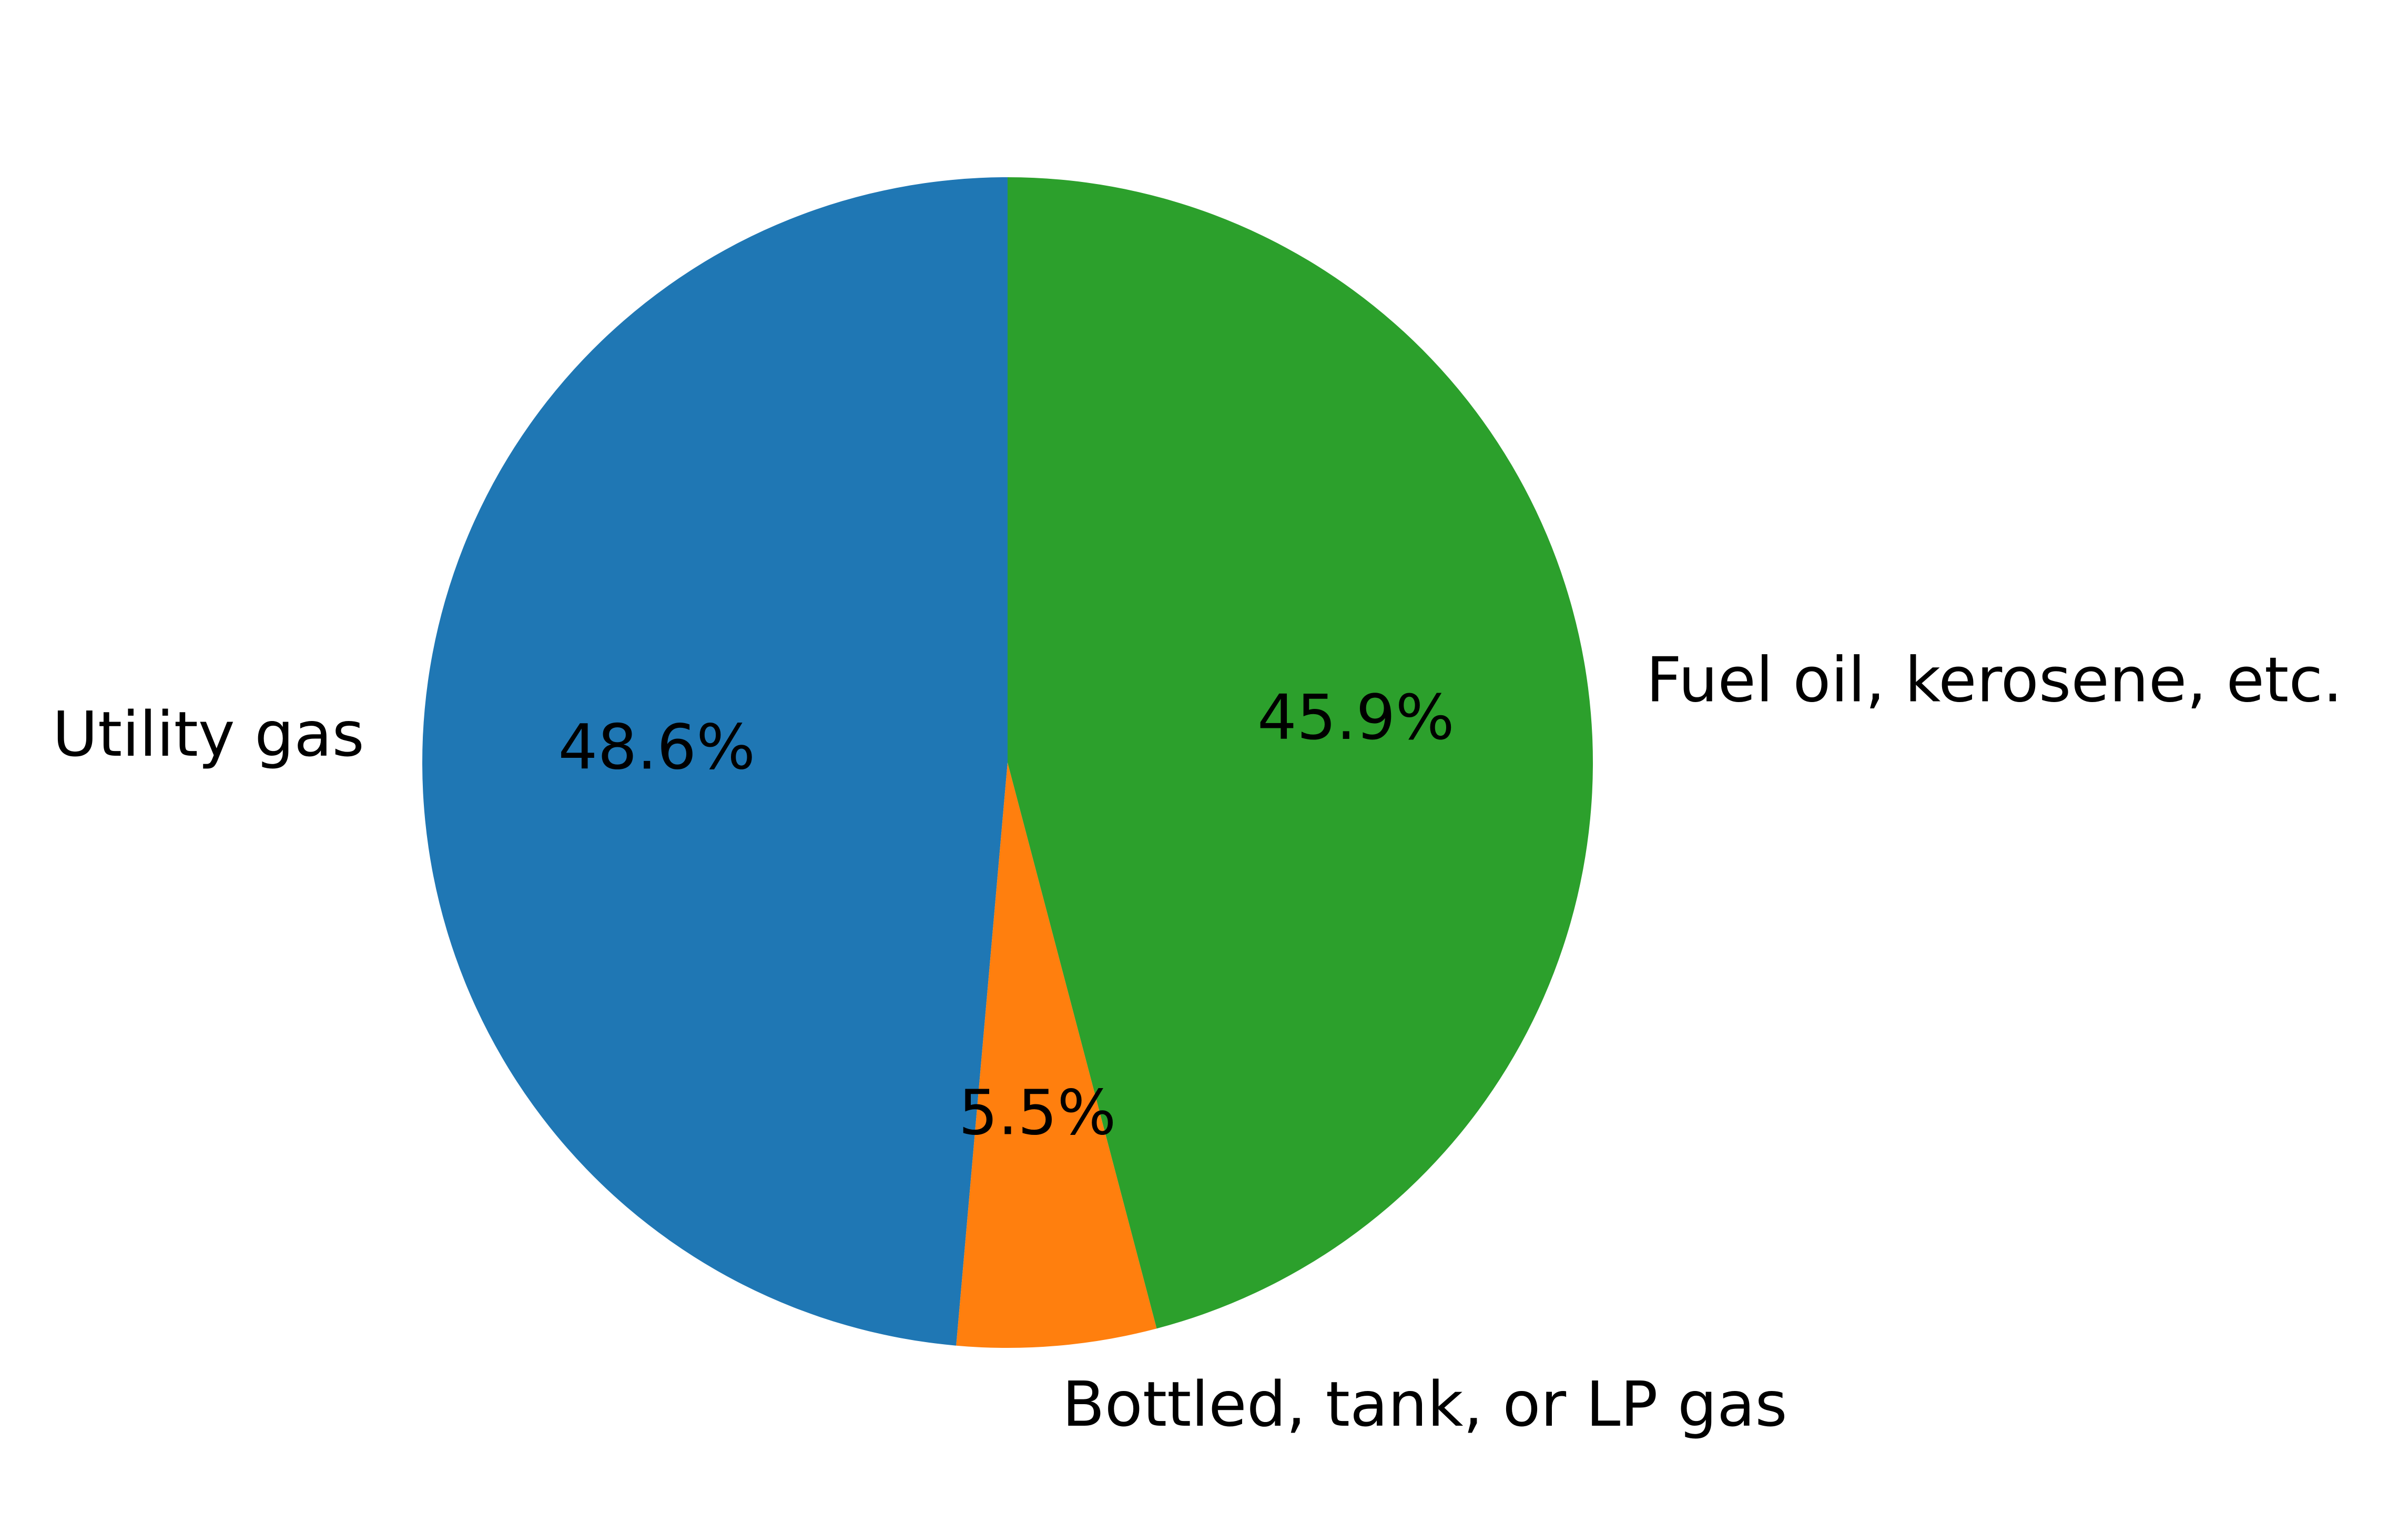 The width and height of the screenshot is (2408, 1523). What do you see at coordinates (1037, 1112) in the screenshot?
I see `slice-percent-bottled-tank-or-lp-gas: 5.5%` at bounding box center [1037, 1112].